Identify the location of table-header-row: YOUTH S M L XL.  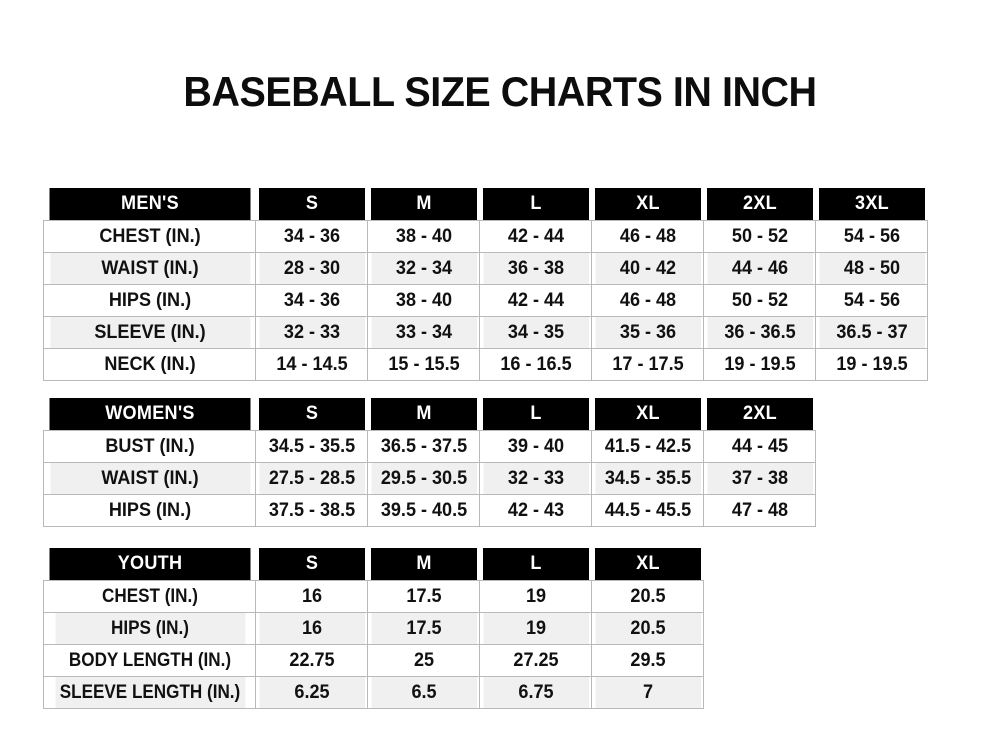
(374, 564).